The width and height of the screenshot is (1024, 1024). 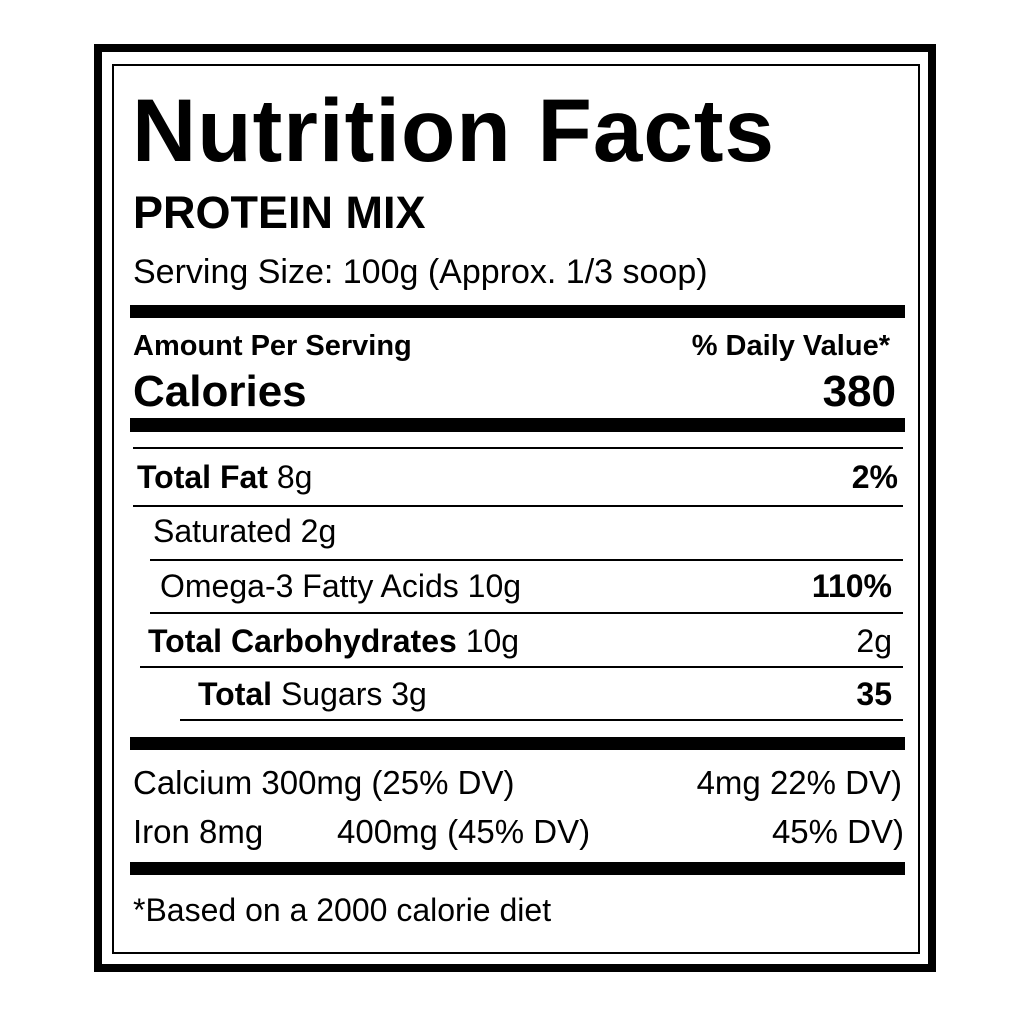 What do you see at coordinates (859, 391) in the screenshot?
I see `calories-value: 380` at bounding box center [859, 391].